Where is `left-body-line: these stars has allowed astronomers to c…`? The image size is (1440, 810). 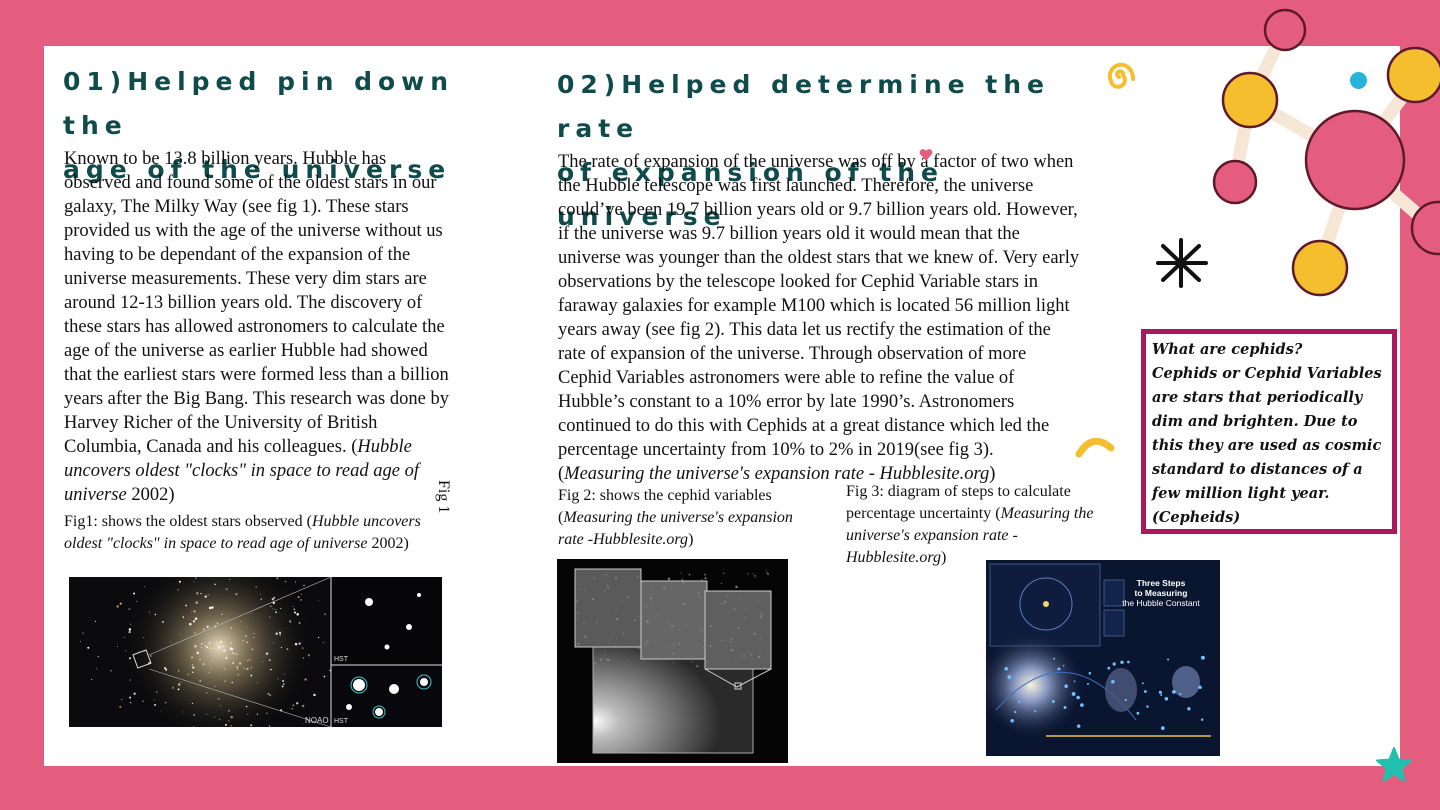 left-body-line: these stars has allowed astronomers to c… is located at coordinates (254, 327).